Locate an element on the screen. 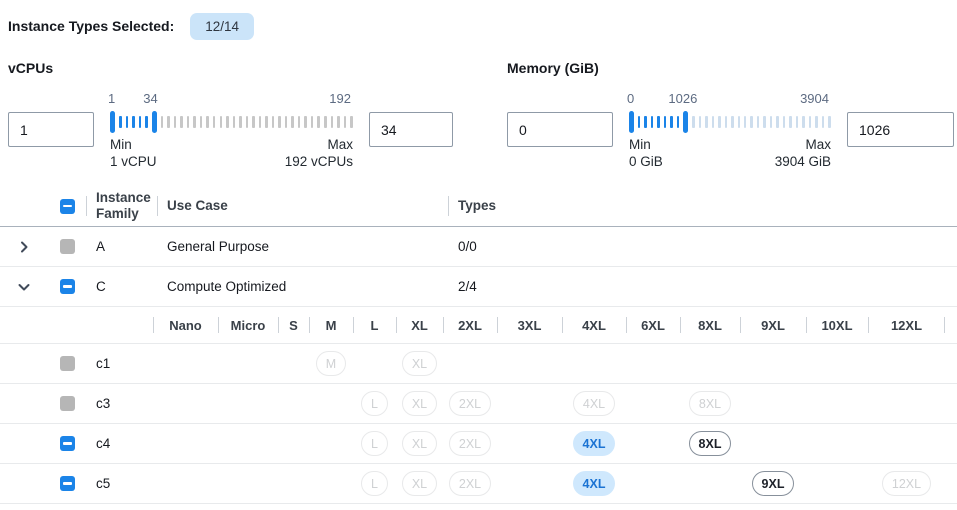 Image resolution: width=957 pixels, height=510 pixels. size-chip-c5-l: L is located at coordinates (374, 483).